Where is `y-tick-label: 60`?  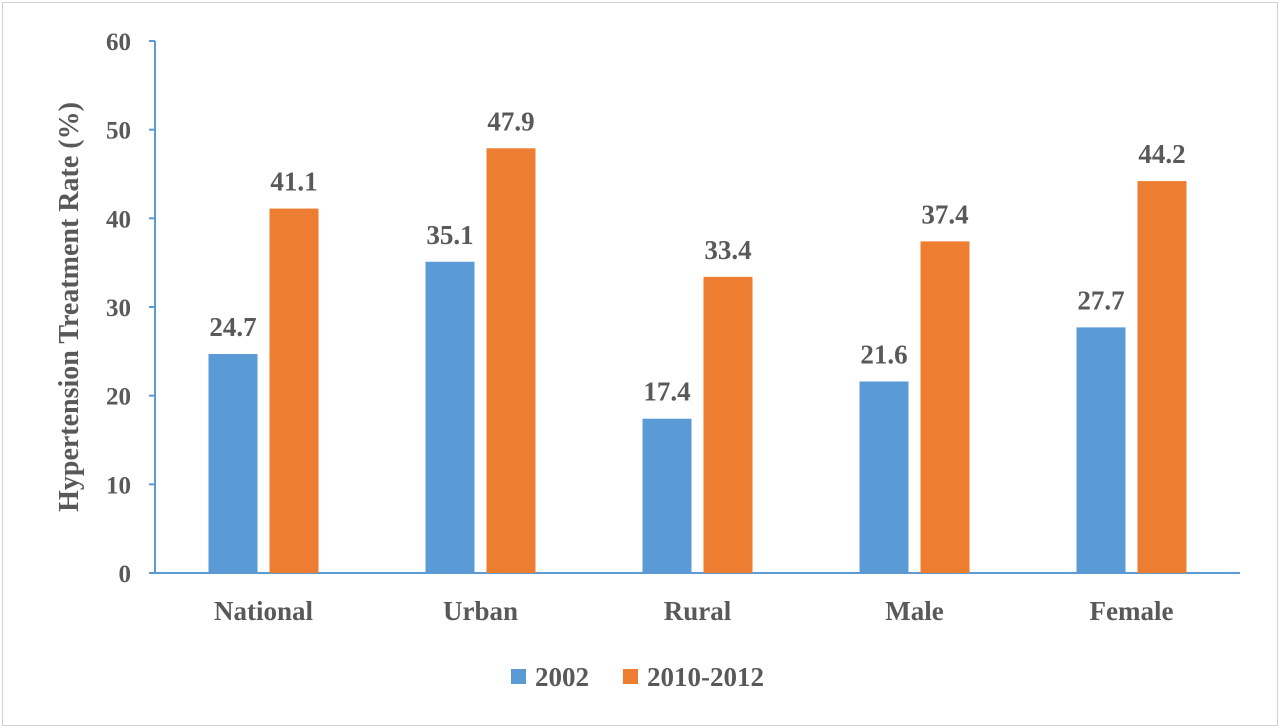 y-tick-label: 60 is located at coordinates (118, 42).